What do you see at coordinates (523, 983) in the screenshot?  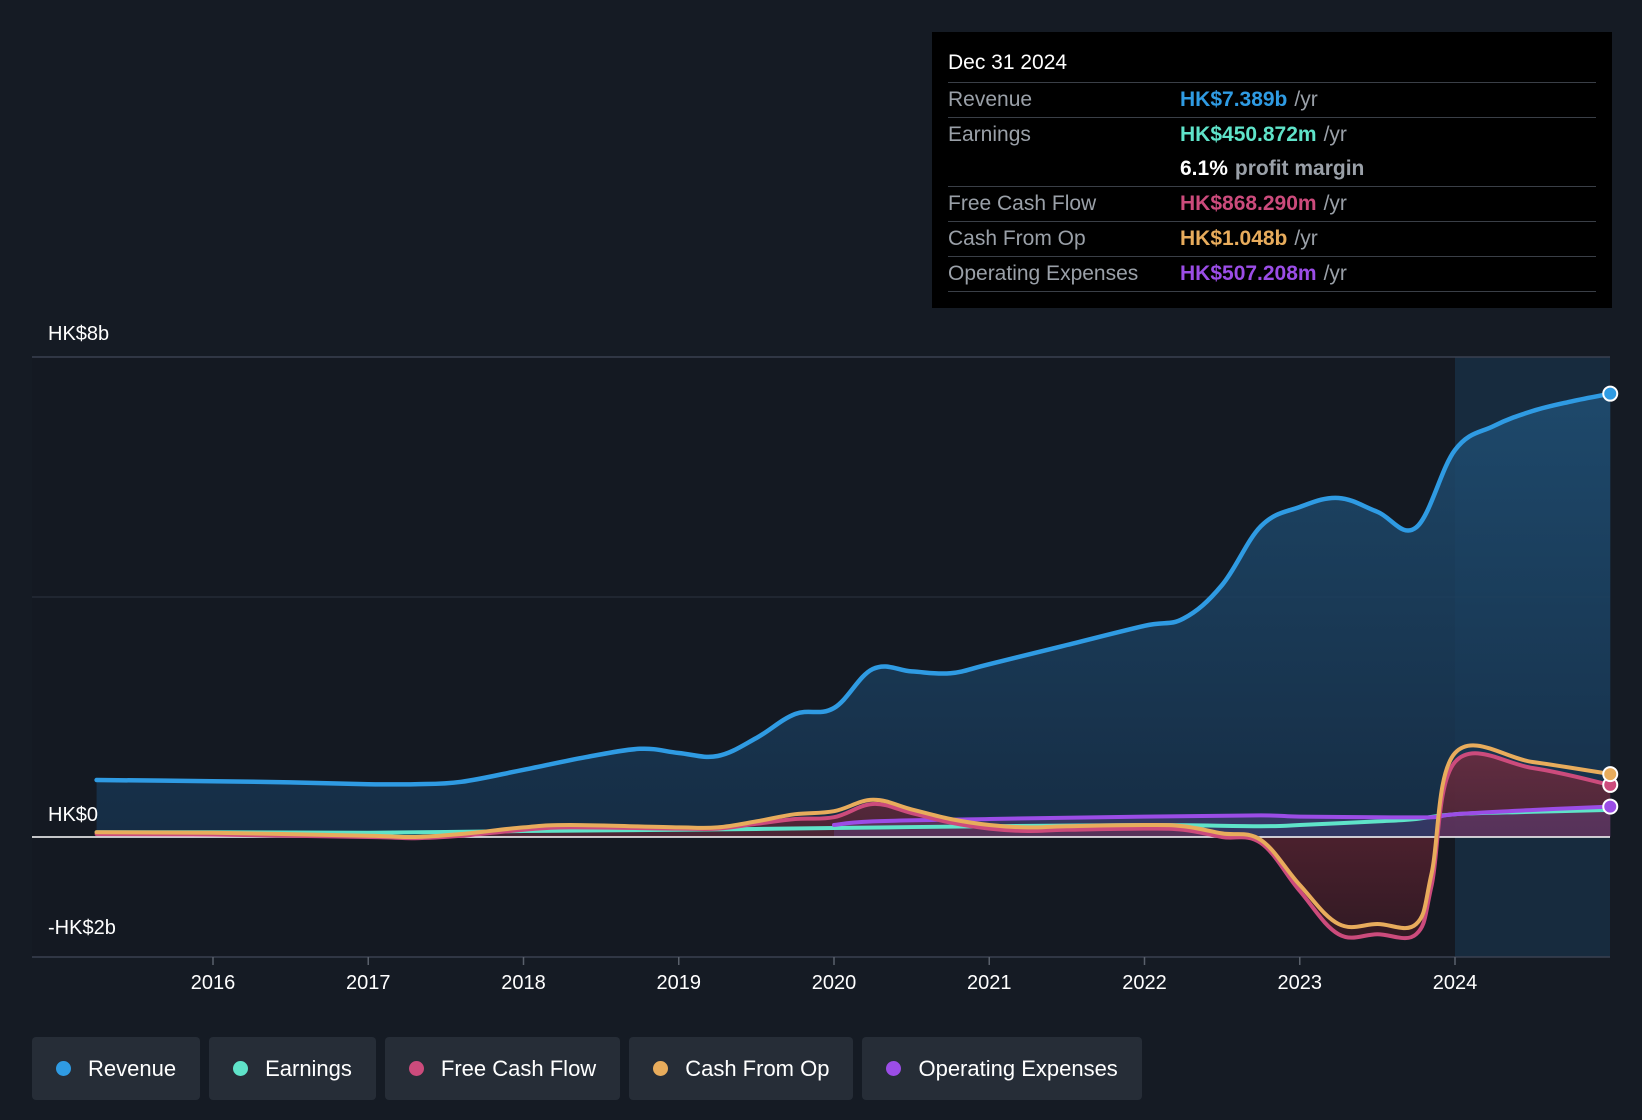 I see `x-tick-label: 2018` at bounding box center [523, 983].